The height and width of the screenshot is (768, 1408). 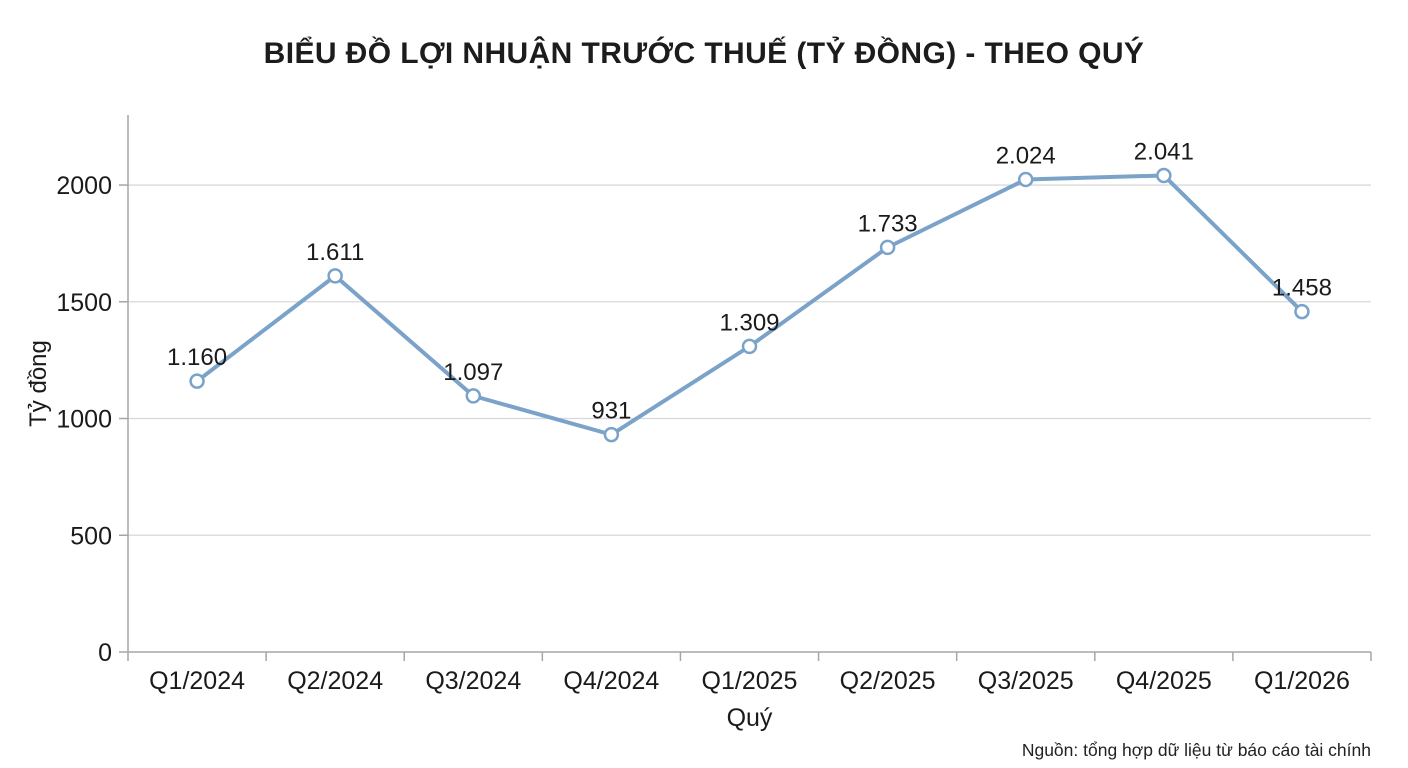 What do you see at coordinates (749, 322) in the screenshot?
I see `data-point-label: 1.309` at bounding box center [749, 322].